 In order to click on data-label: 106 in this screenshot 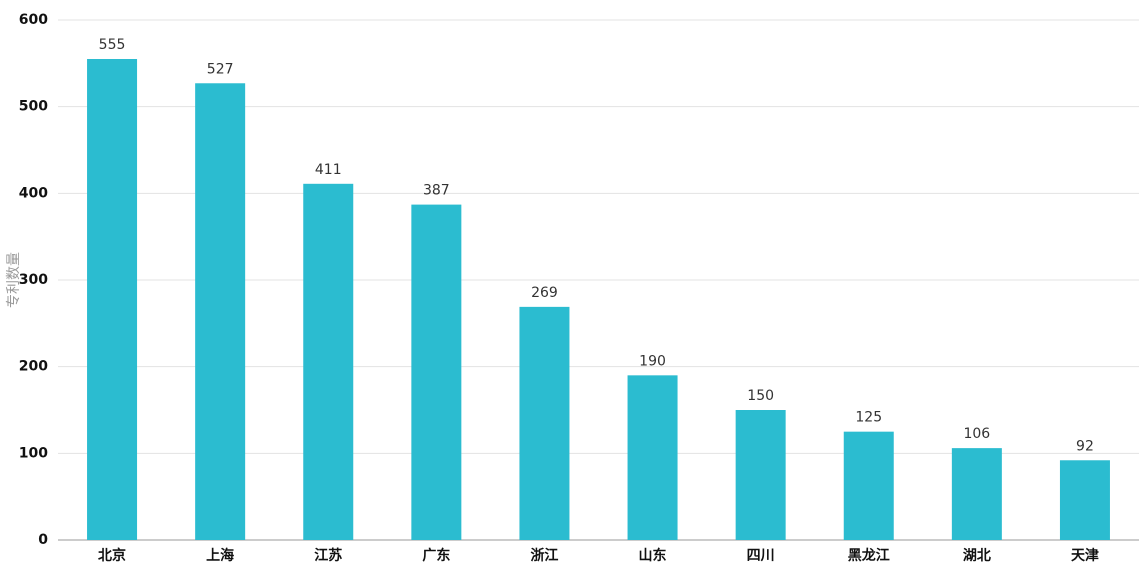, I will do `click(976, 434)`.